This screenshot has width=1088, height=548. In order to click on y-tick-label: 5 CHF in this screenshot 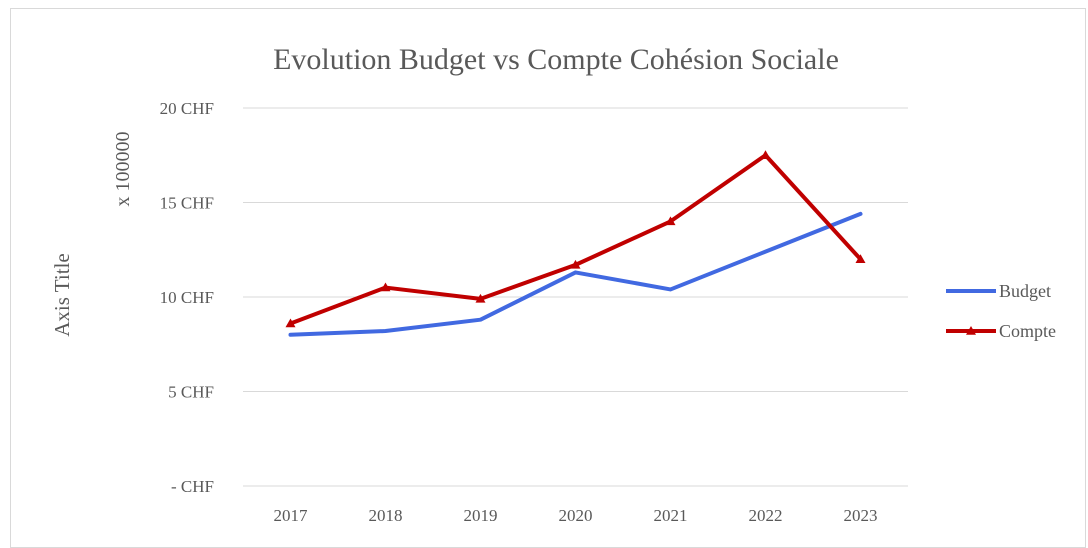, I will do `click(191, 392)`.